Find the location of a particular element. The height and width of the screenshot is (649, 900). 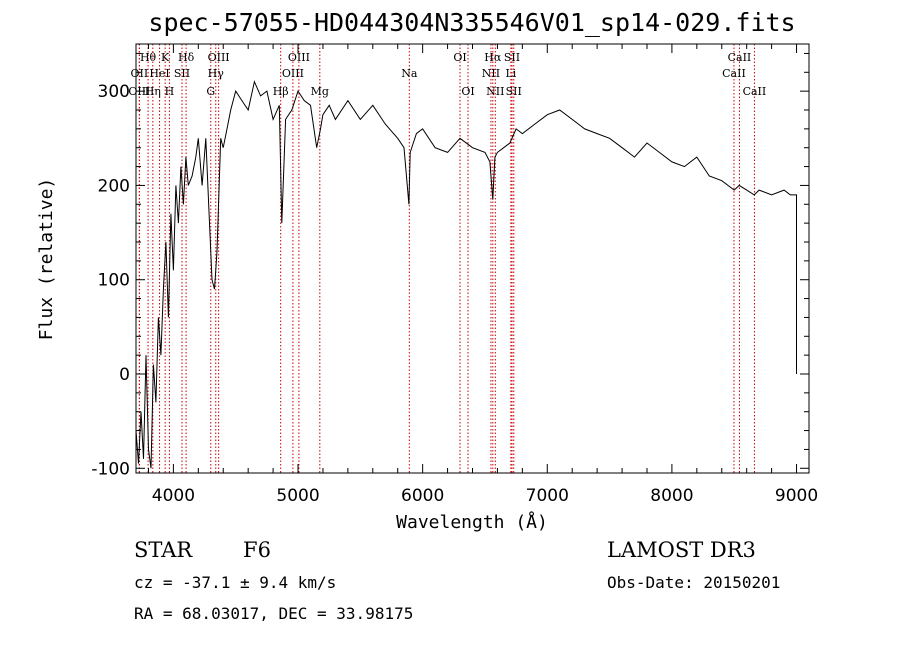

x-tick-label: 9000 is located at coordinates (796, 496).